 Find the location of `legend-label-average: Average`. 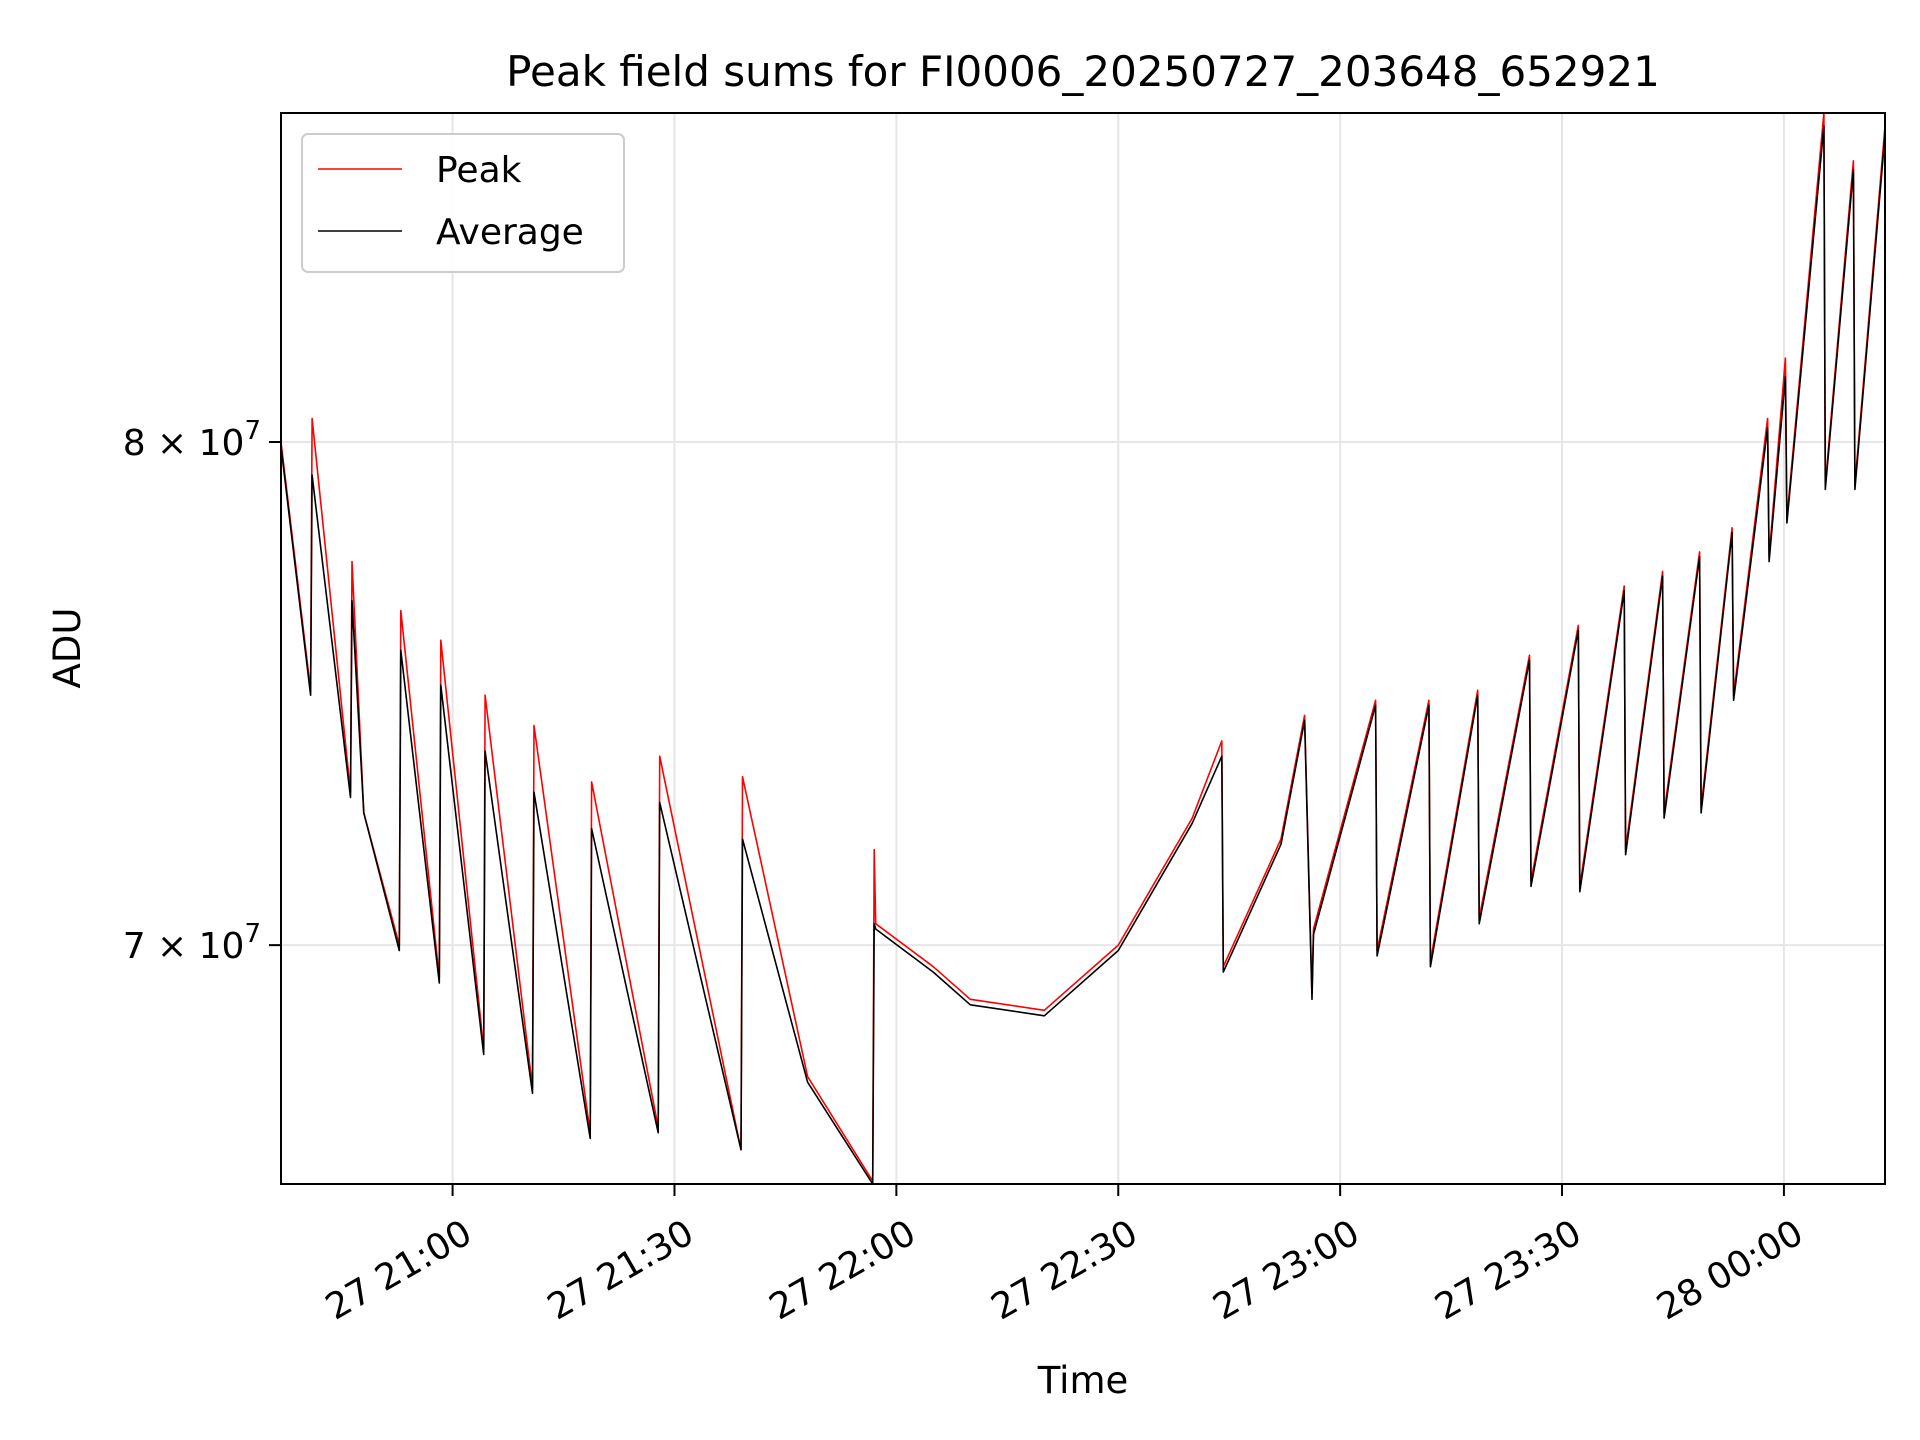

legend-label-average: Average is located at coordinates (510, 232).